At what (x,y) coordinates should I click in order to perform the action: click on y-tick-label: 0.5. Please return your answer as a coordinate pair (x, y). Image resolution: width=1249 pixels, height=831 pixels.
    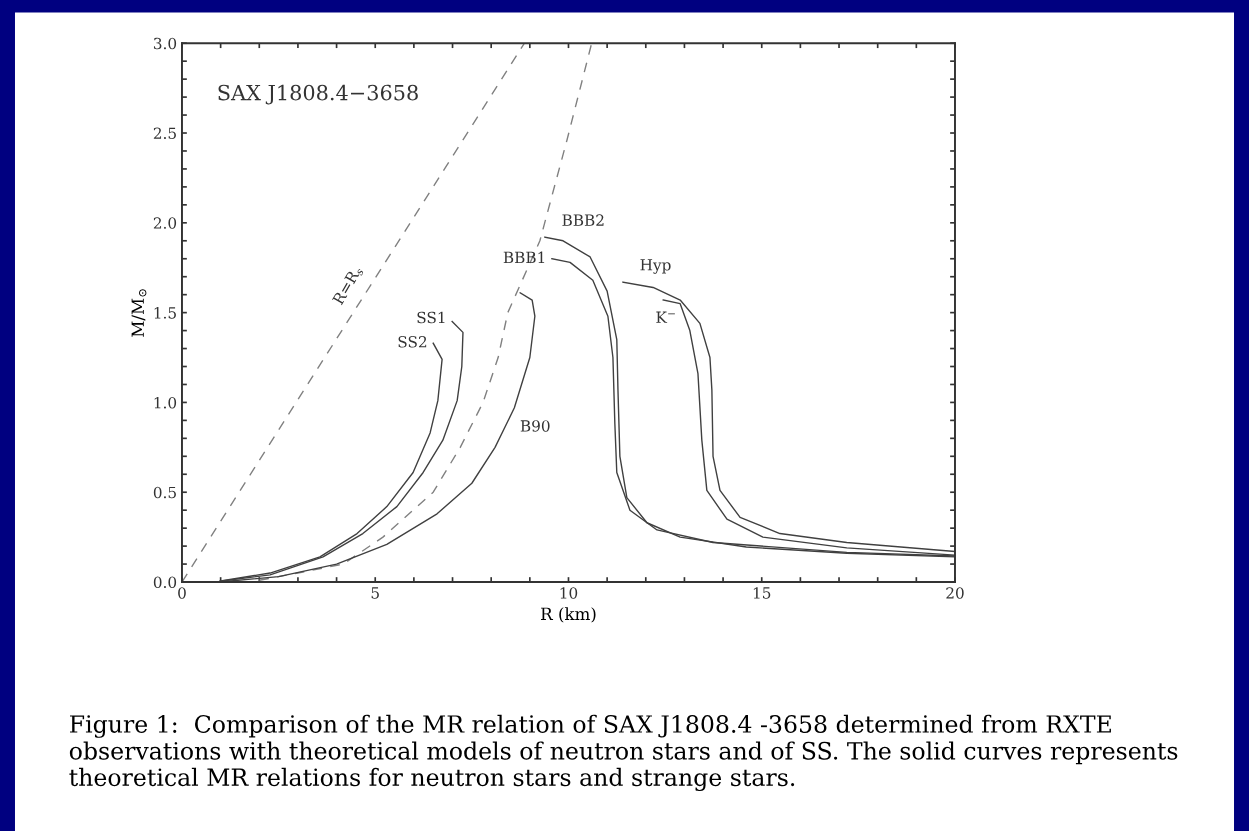
    Looking at the image, I should click on (164, 492).